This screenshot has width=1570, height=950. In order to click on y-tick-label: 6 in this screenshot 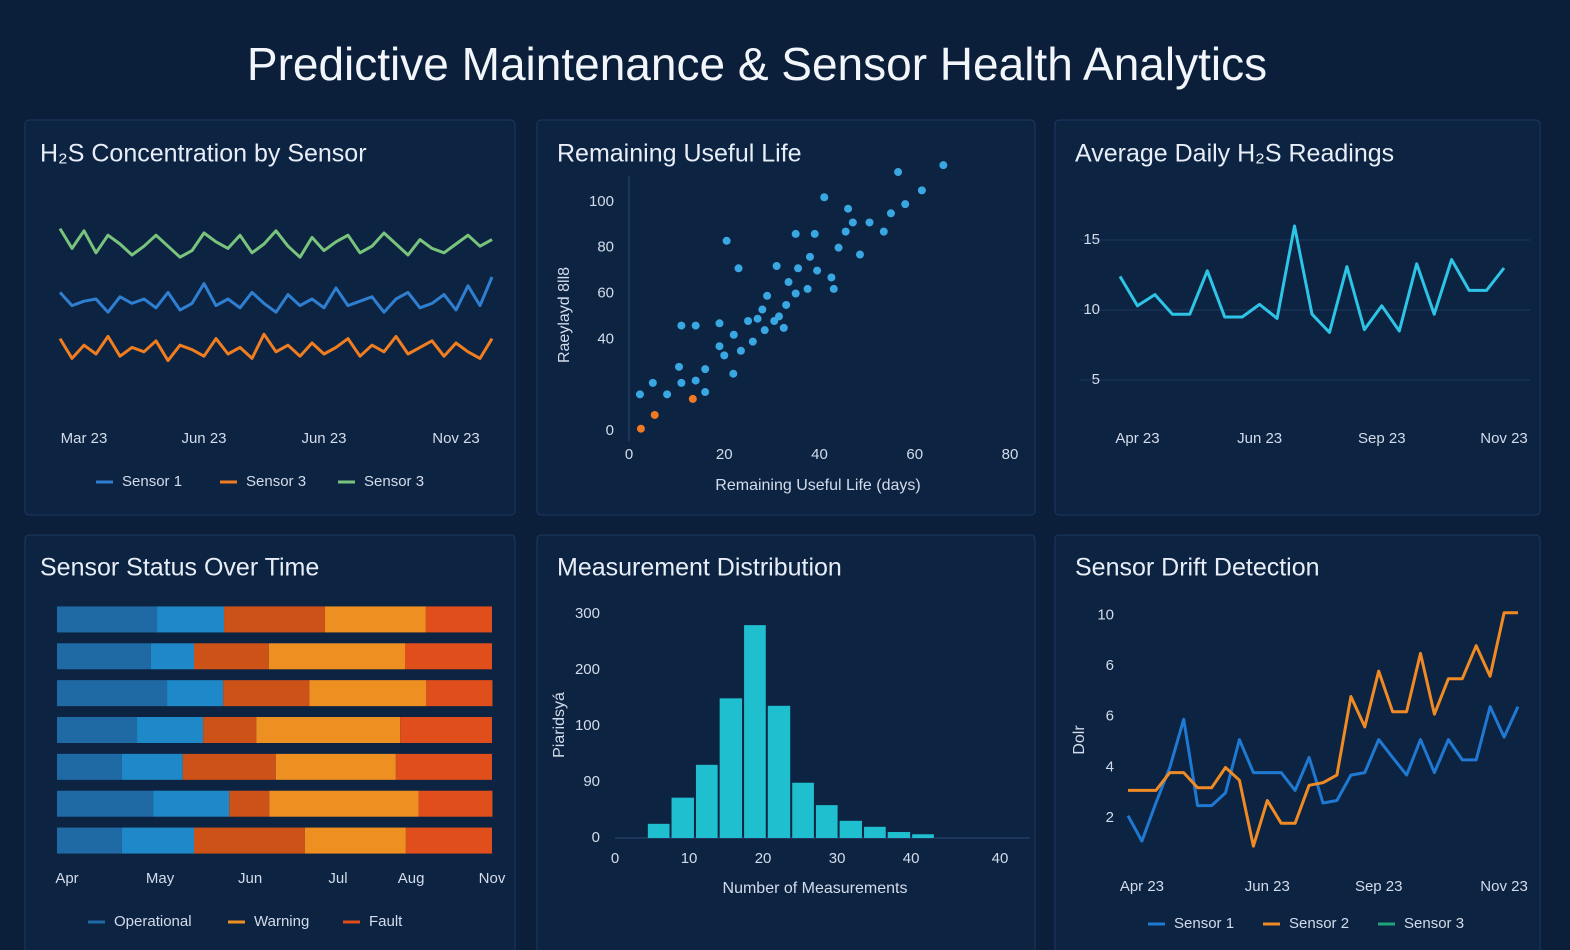, I will do `click(1110, 665)`.